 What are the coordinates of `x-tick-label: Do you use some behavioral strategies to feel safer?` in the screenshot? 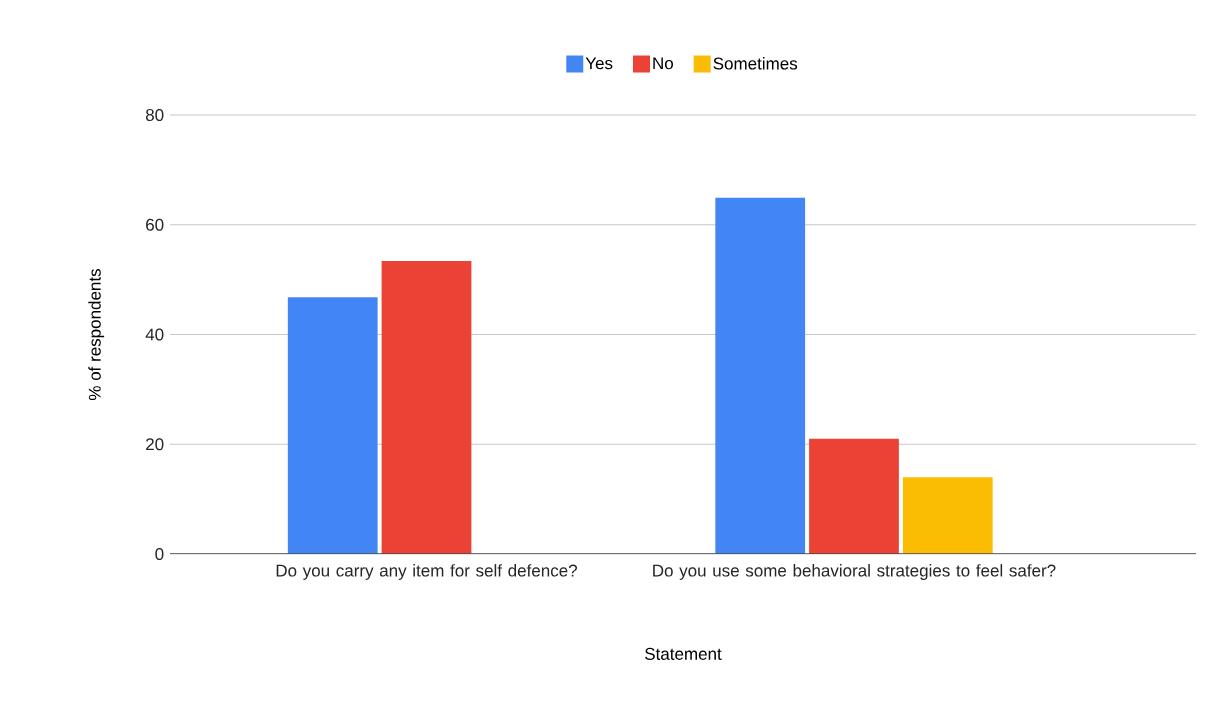 It's located at (854, 572).